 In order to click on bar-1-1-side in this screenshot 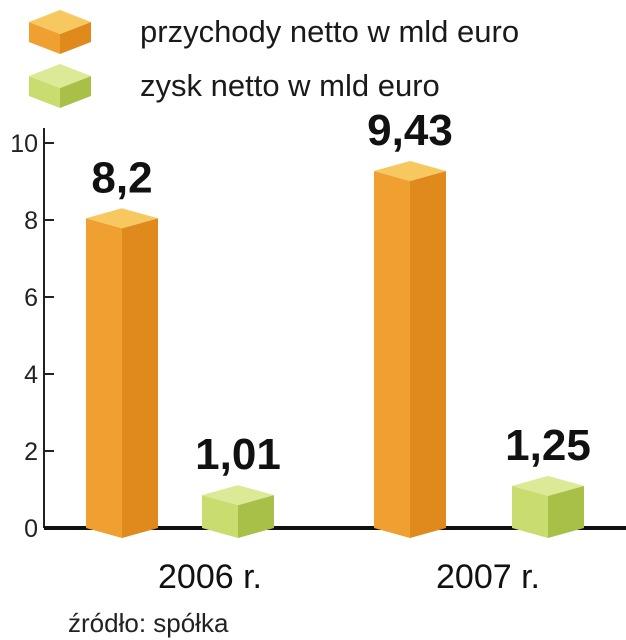, I will do `click(140, 378)`.